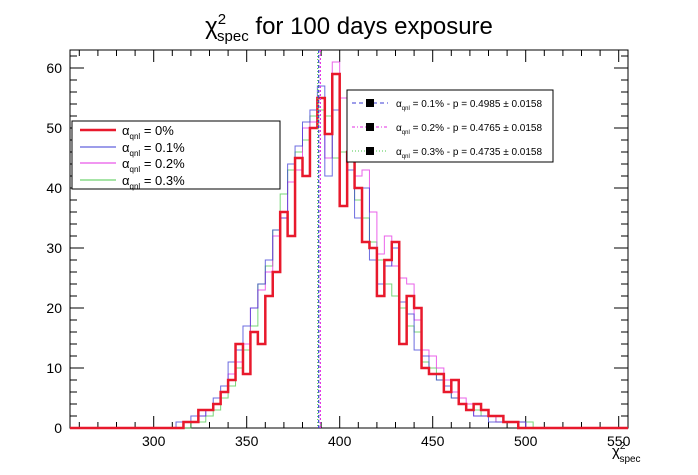 This screenshot has width=698, height=475. What do you see at coordinates (349, 28) in the screenshot?
I see `chart-title: χ2 spec for 100 days exposure` at bounding box center [349, 28].